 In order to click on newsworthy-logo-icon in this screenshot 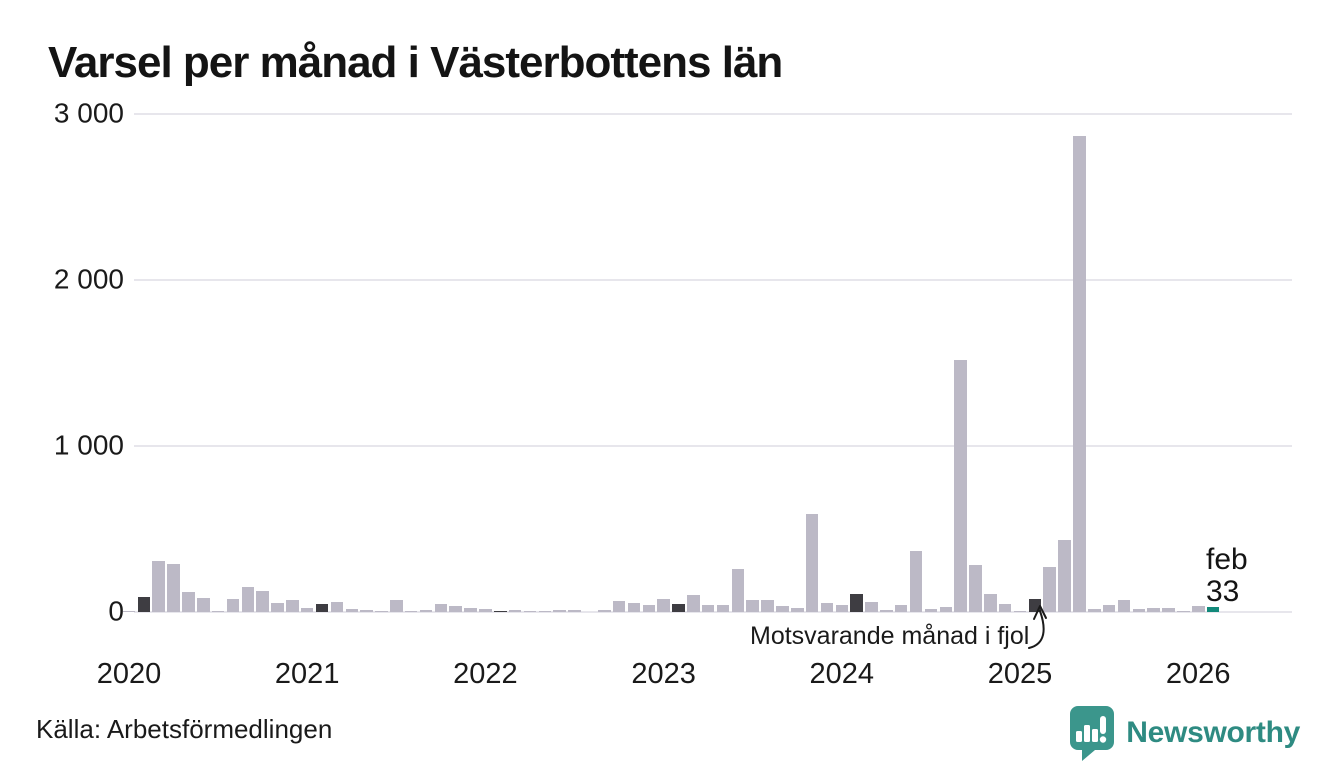, I will do `click(1092, 733)`.